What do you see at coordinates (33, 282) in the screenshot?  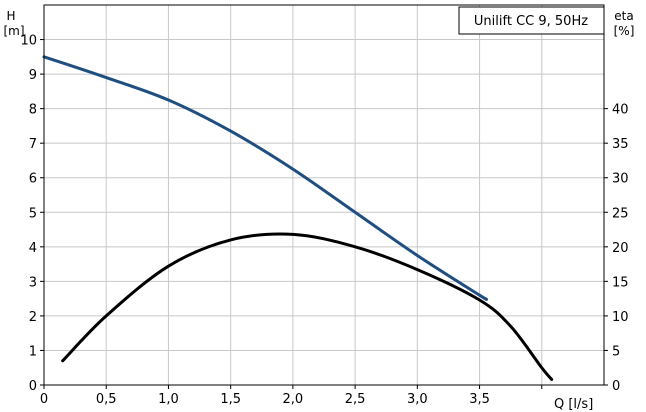 I see `y-left-tick-label: 3` at bounding box center [33, 282].